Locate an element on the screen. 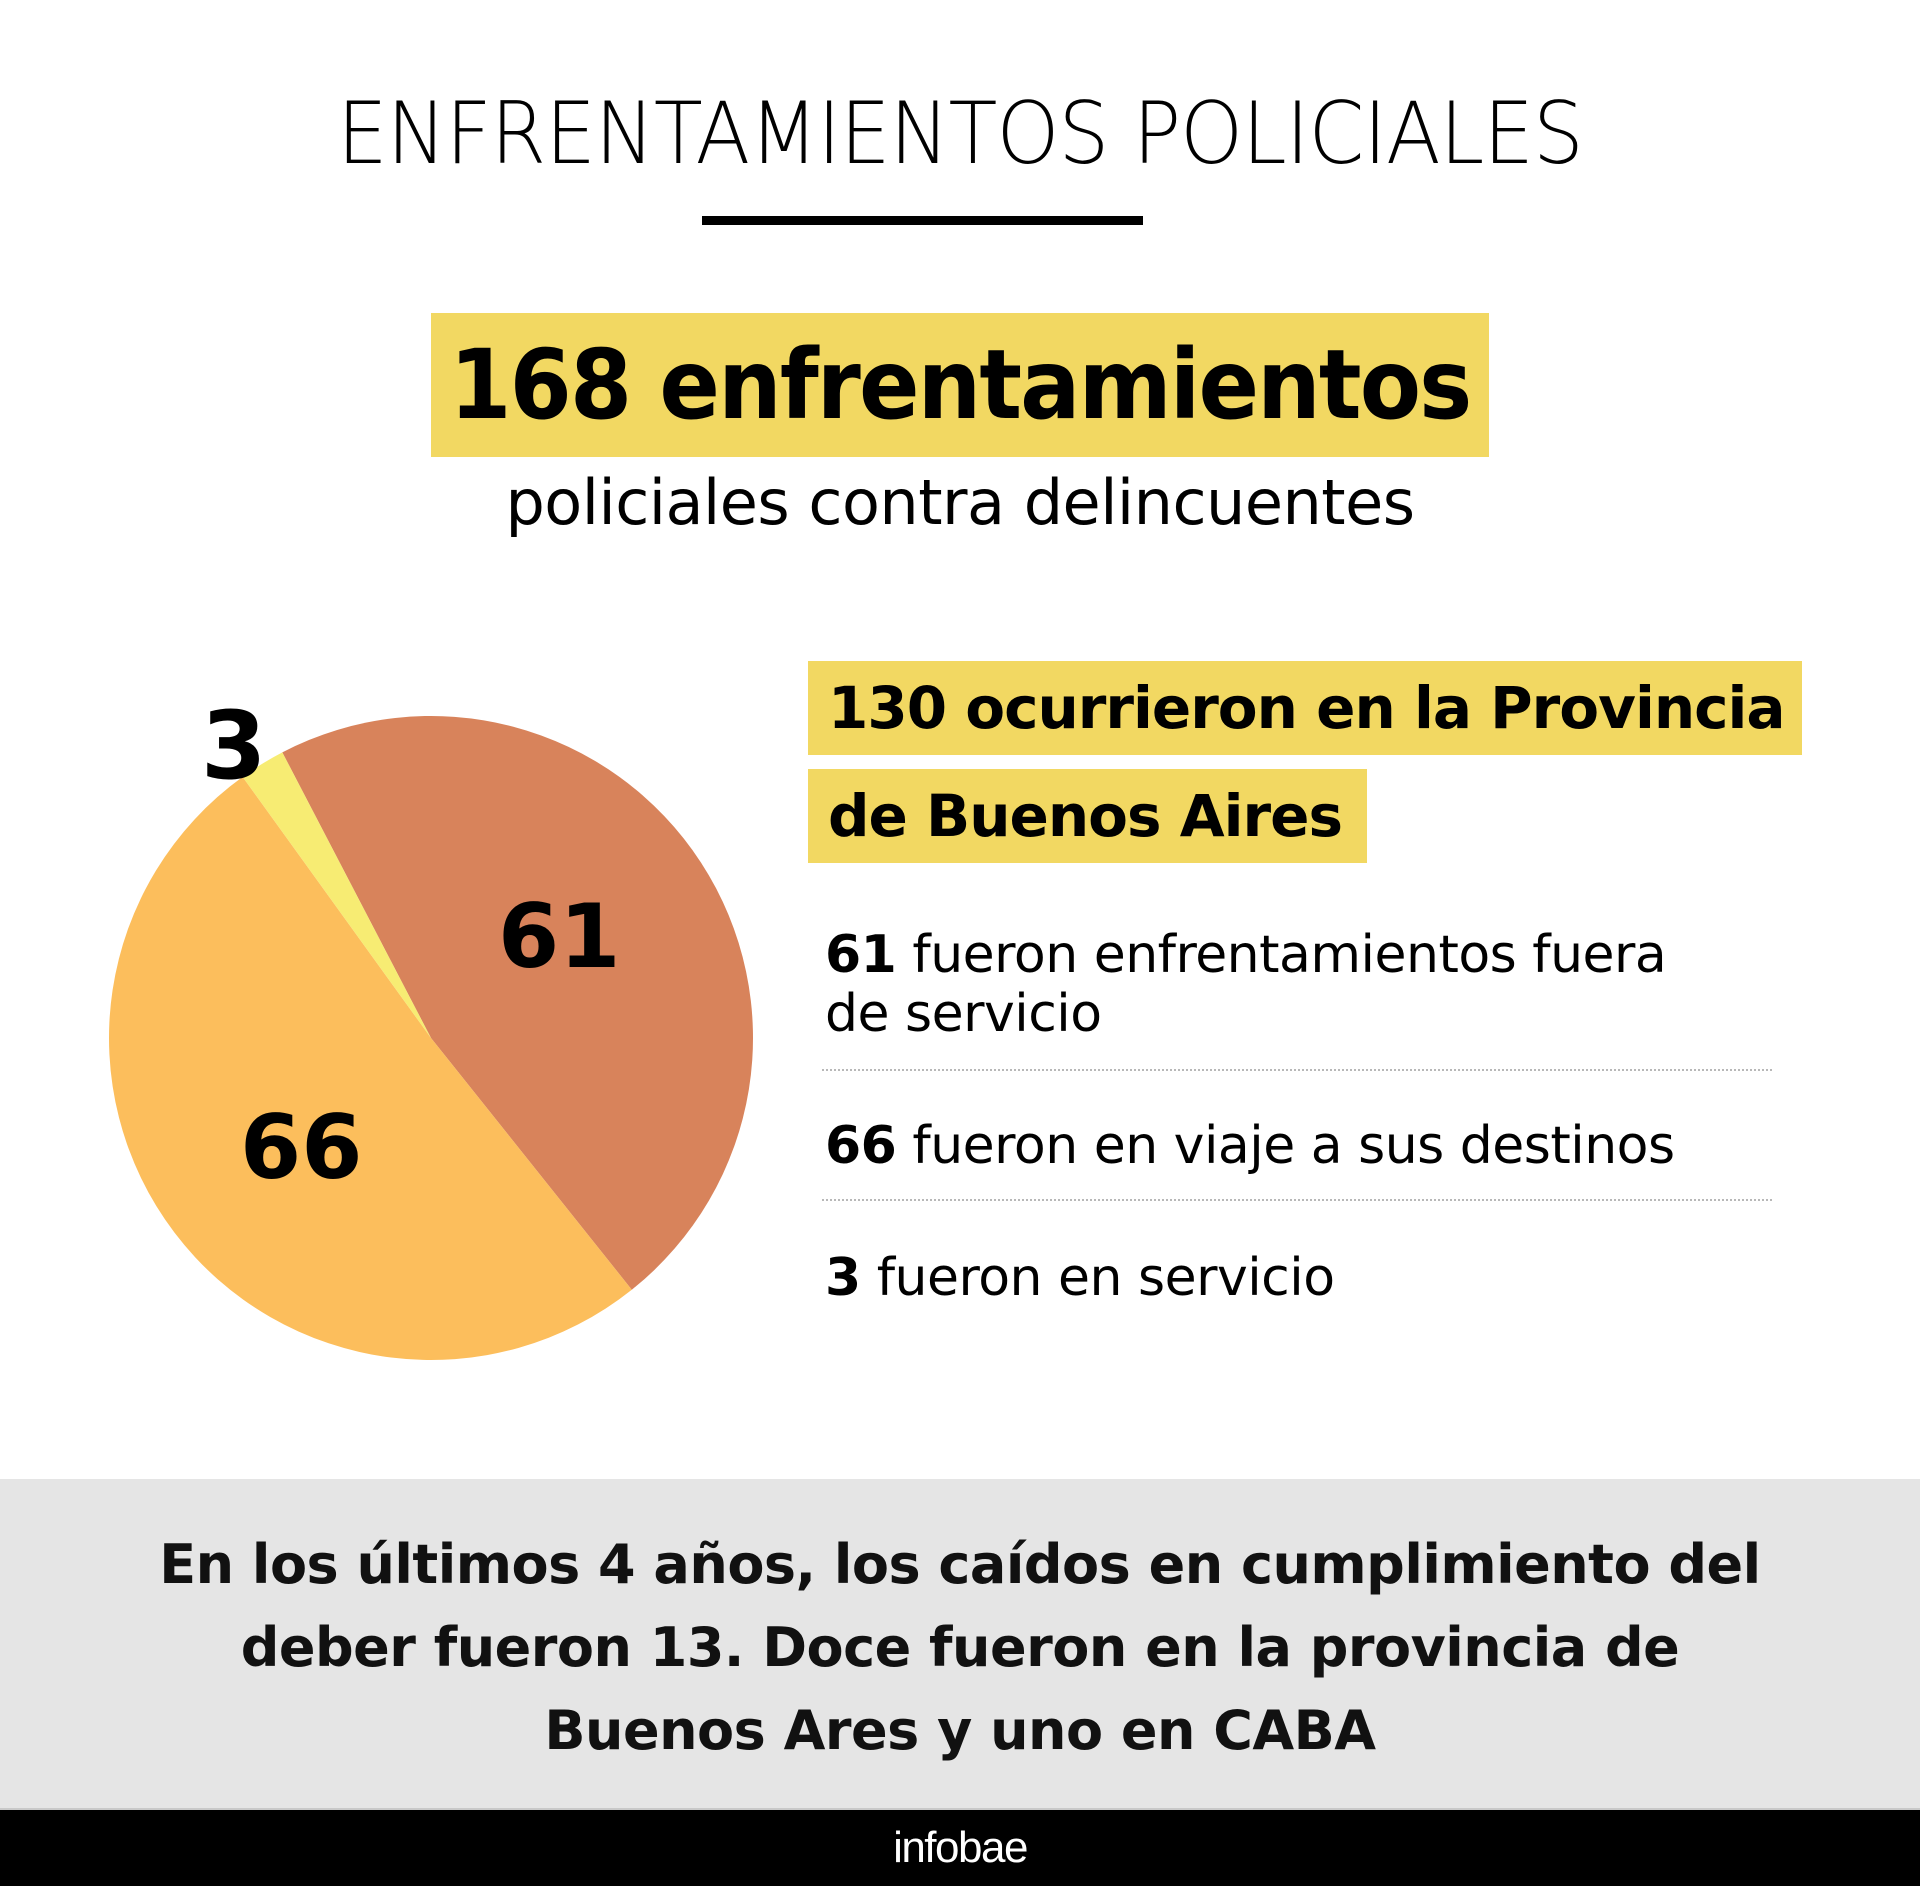 This screenshot has width=1920, height=1886. headline-subtitle: policiales contra delincuentes is located at coordinates (960, 502).